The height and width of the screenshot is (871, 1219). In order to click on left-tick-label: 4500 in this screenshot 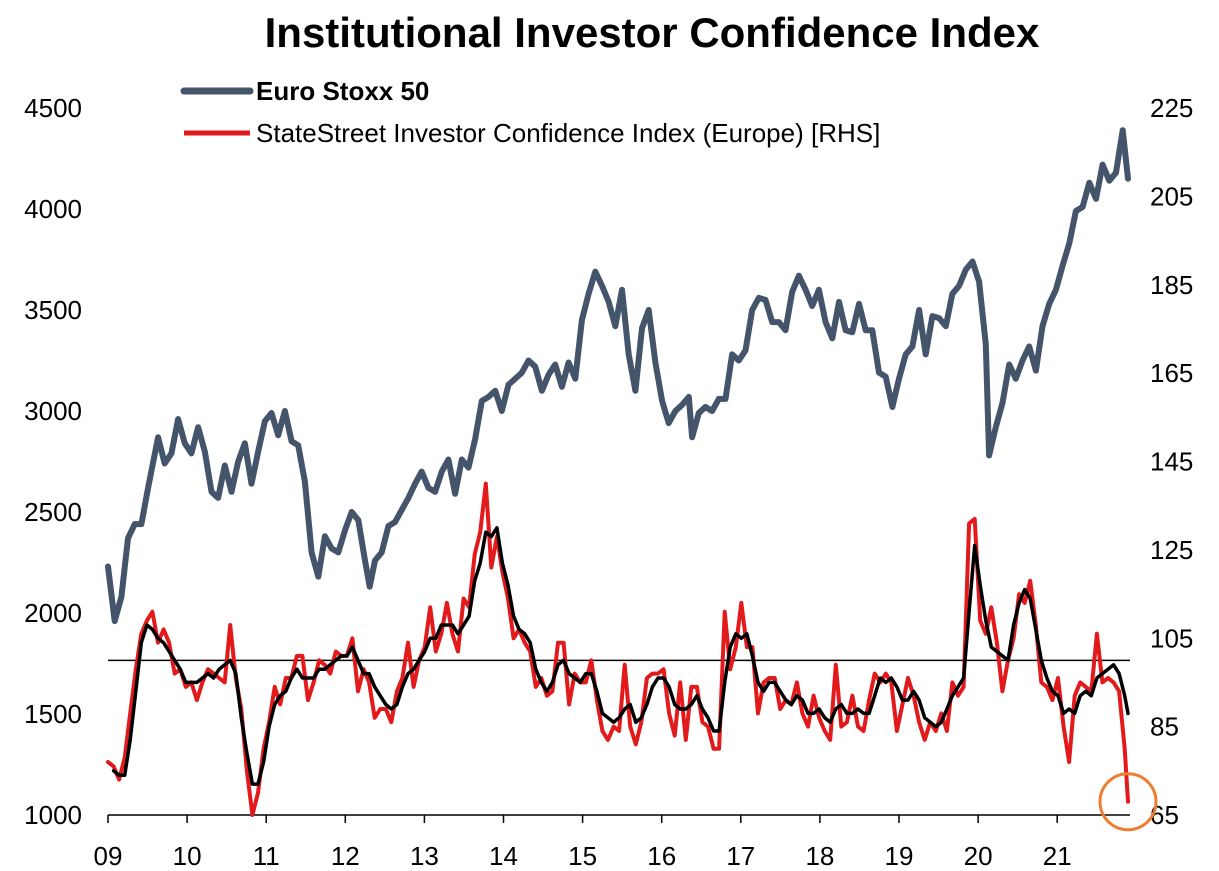, I will do `click(53, 108)`.